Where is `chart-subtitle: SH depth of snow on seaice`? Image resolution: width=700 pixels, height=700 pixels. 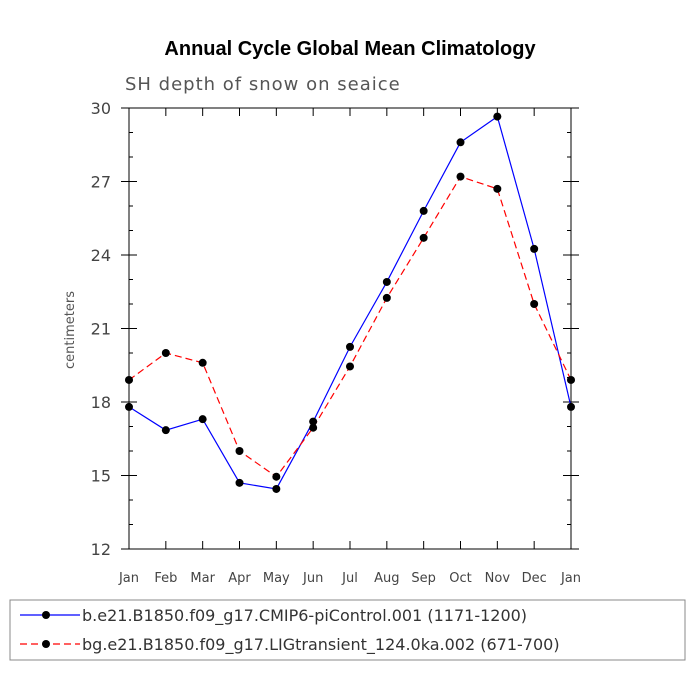
chart-subtitle: SH depth of snow on seaice is located at coordinates (263, 84).